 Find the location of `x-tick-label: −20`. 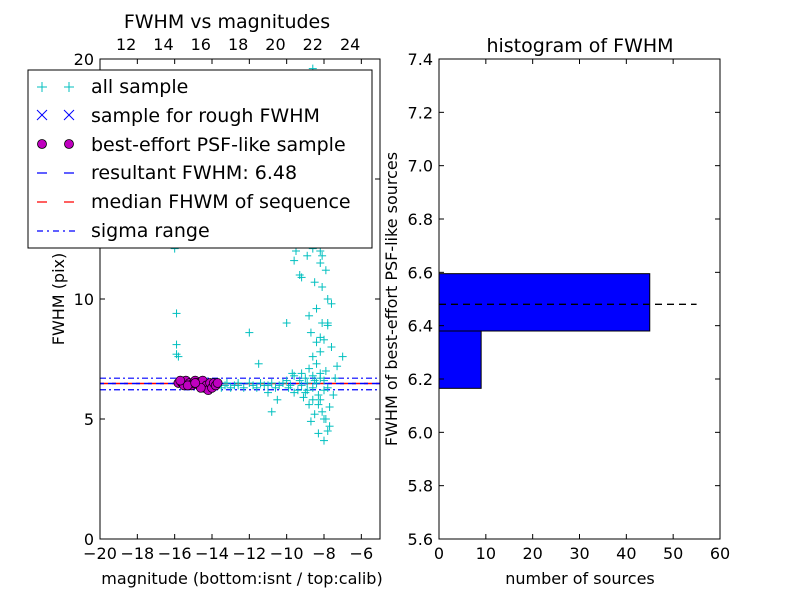

x-tick-label: −20 is located at coordinates (100, 553).